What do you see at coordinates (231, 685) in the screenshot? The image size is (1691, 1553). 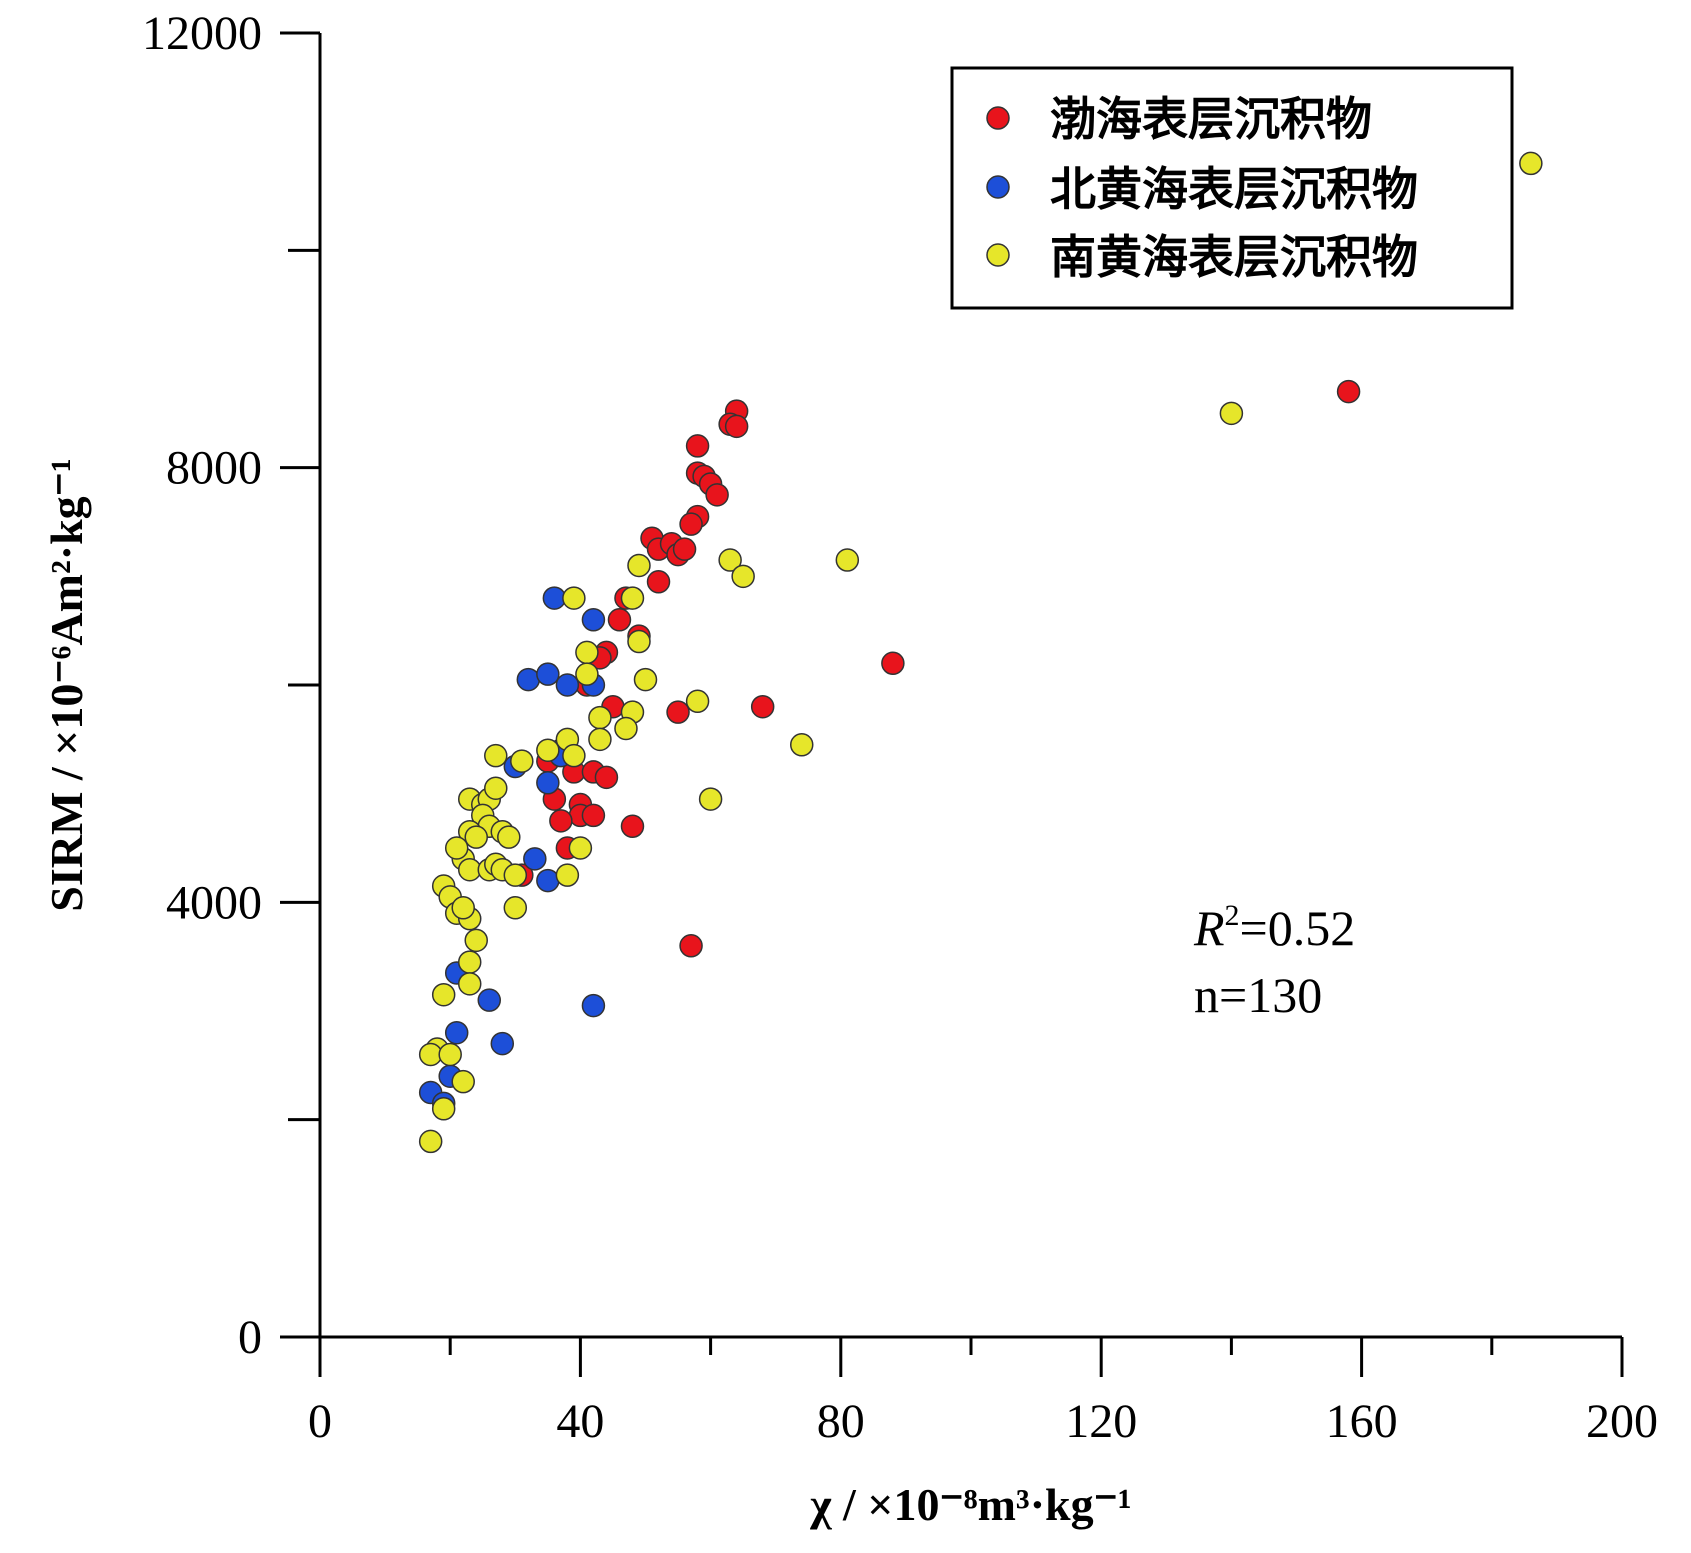 I see `y-ticks: 0 4000 8000 12000` at bounding box center [231, 685].